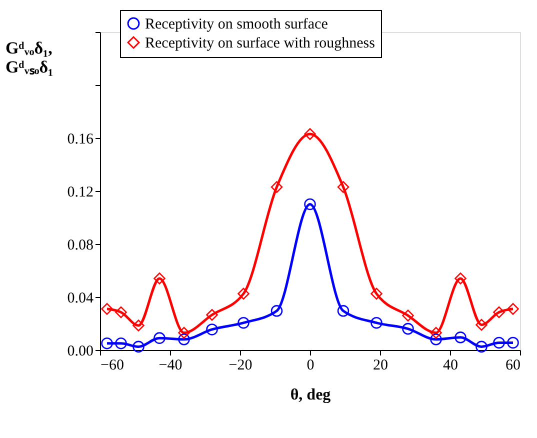 The height and width of the screenshot is (438, 537). What do you see at coordinates (30, 57) in the screenshot?
I see `y-axis-title: Gᵈᵥₒδ₁, Gᵈᵥₛₒδ₁` at bounding box center [30, 57].